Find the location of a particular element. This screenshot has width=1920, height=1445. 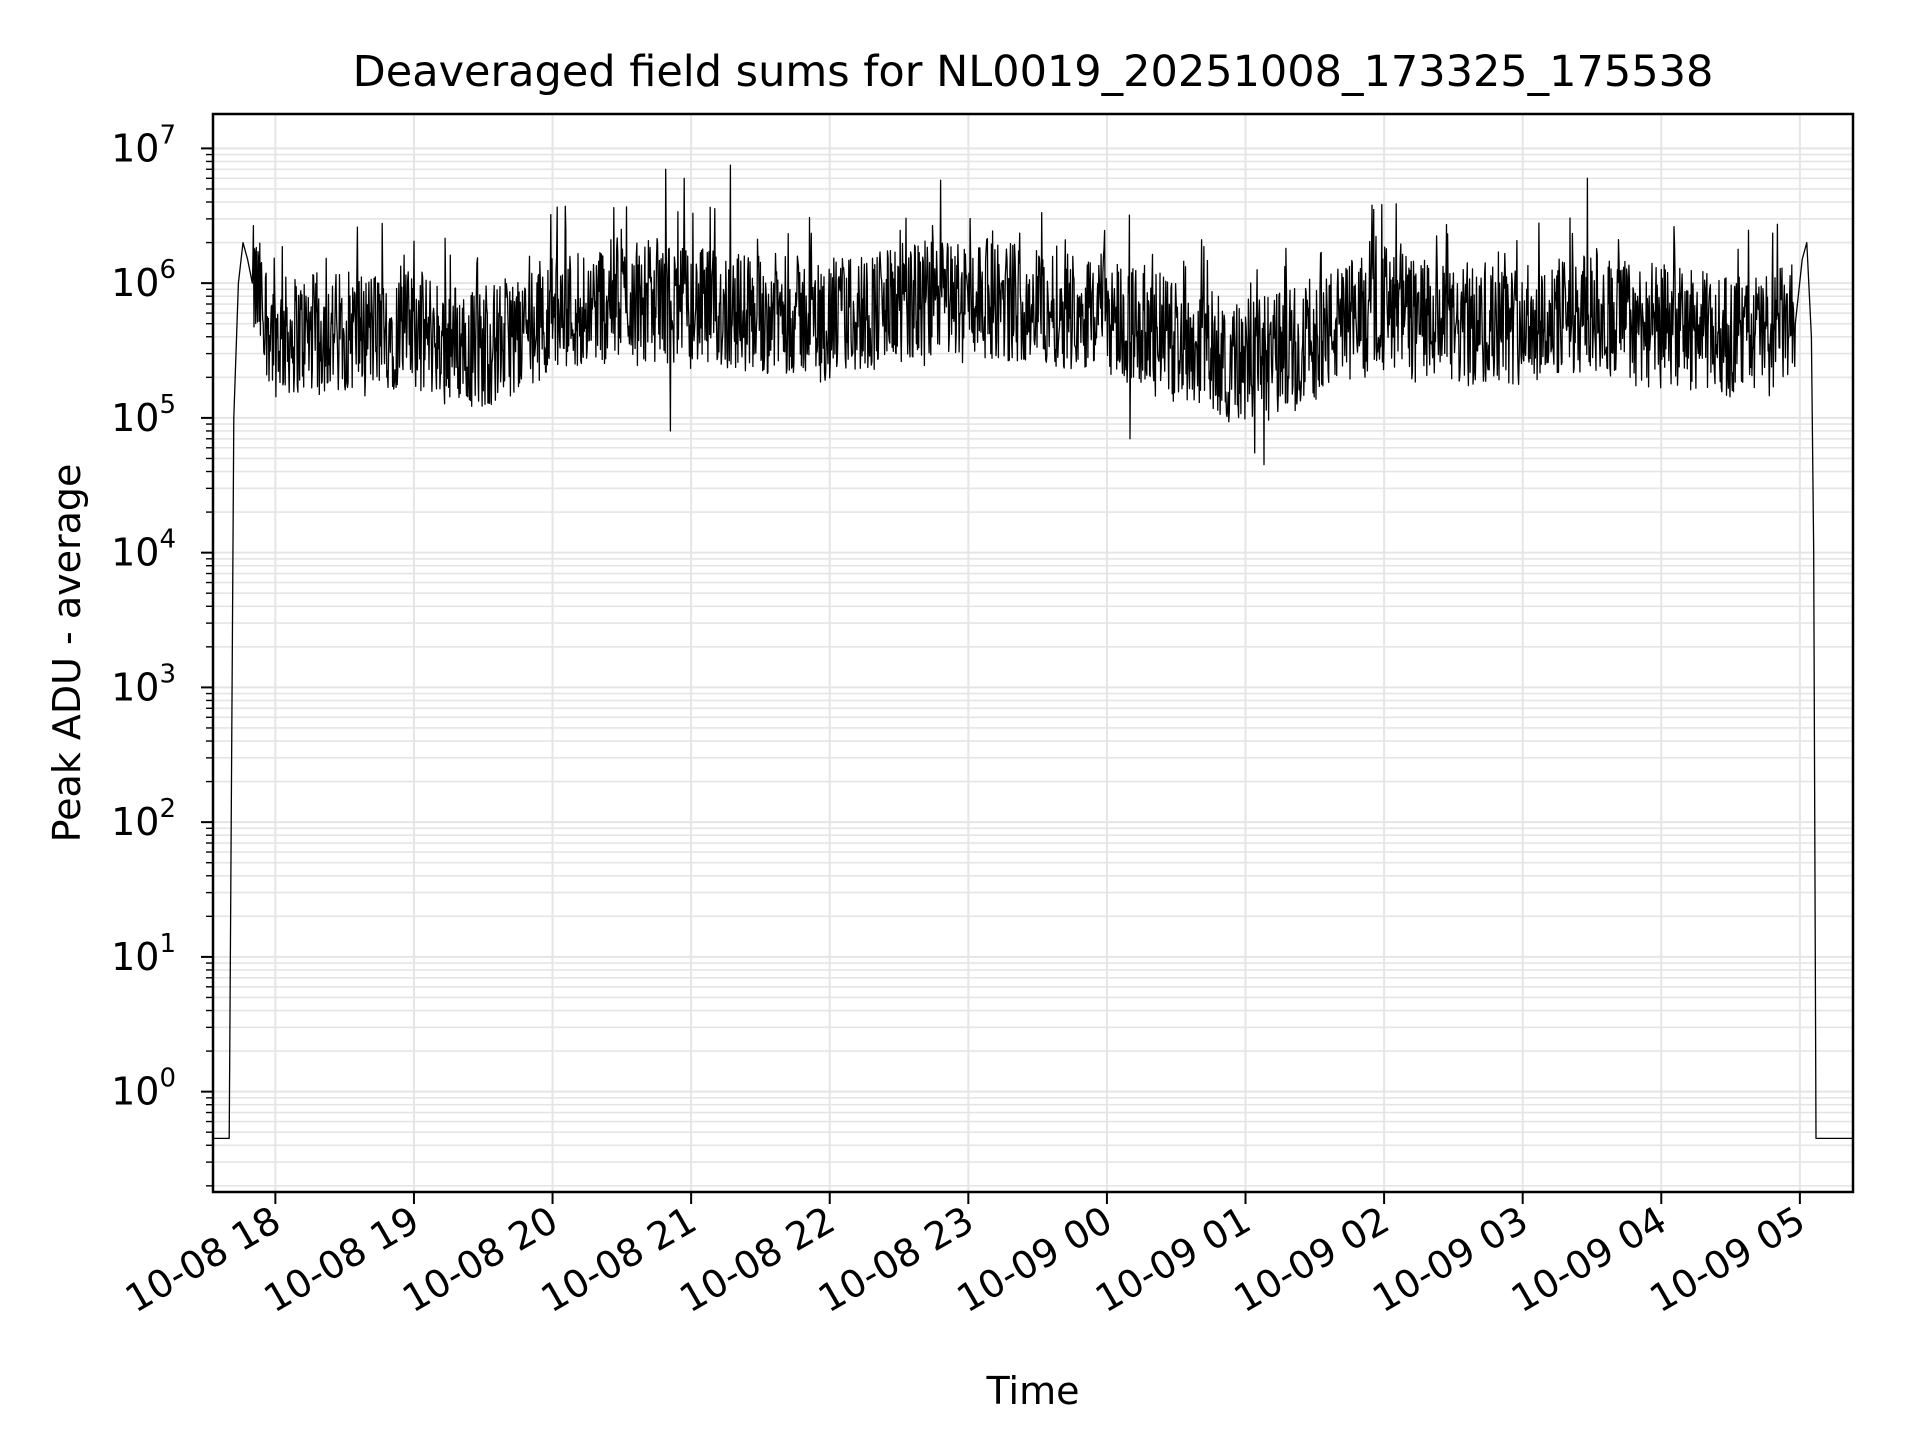

y-tick-label: 10² is located at coordinates (143, 819).